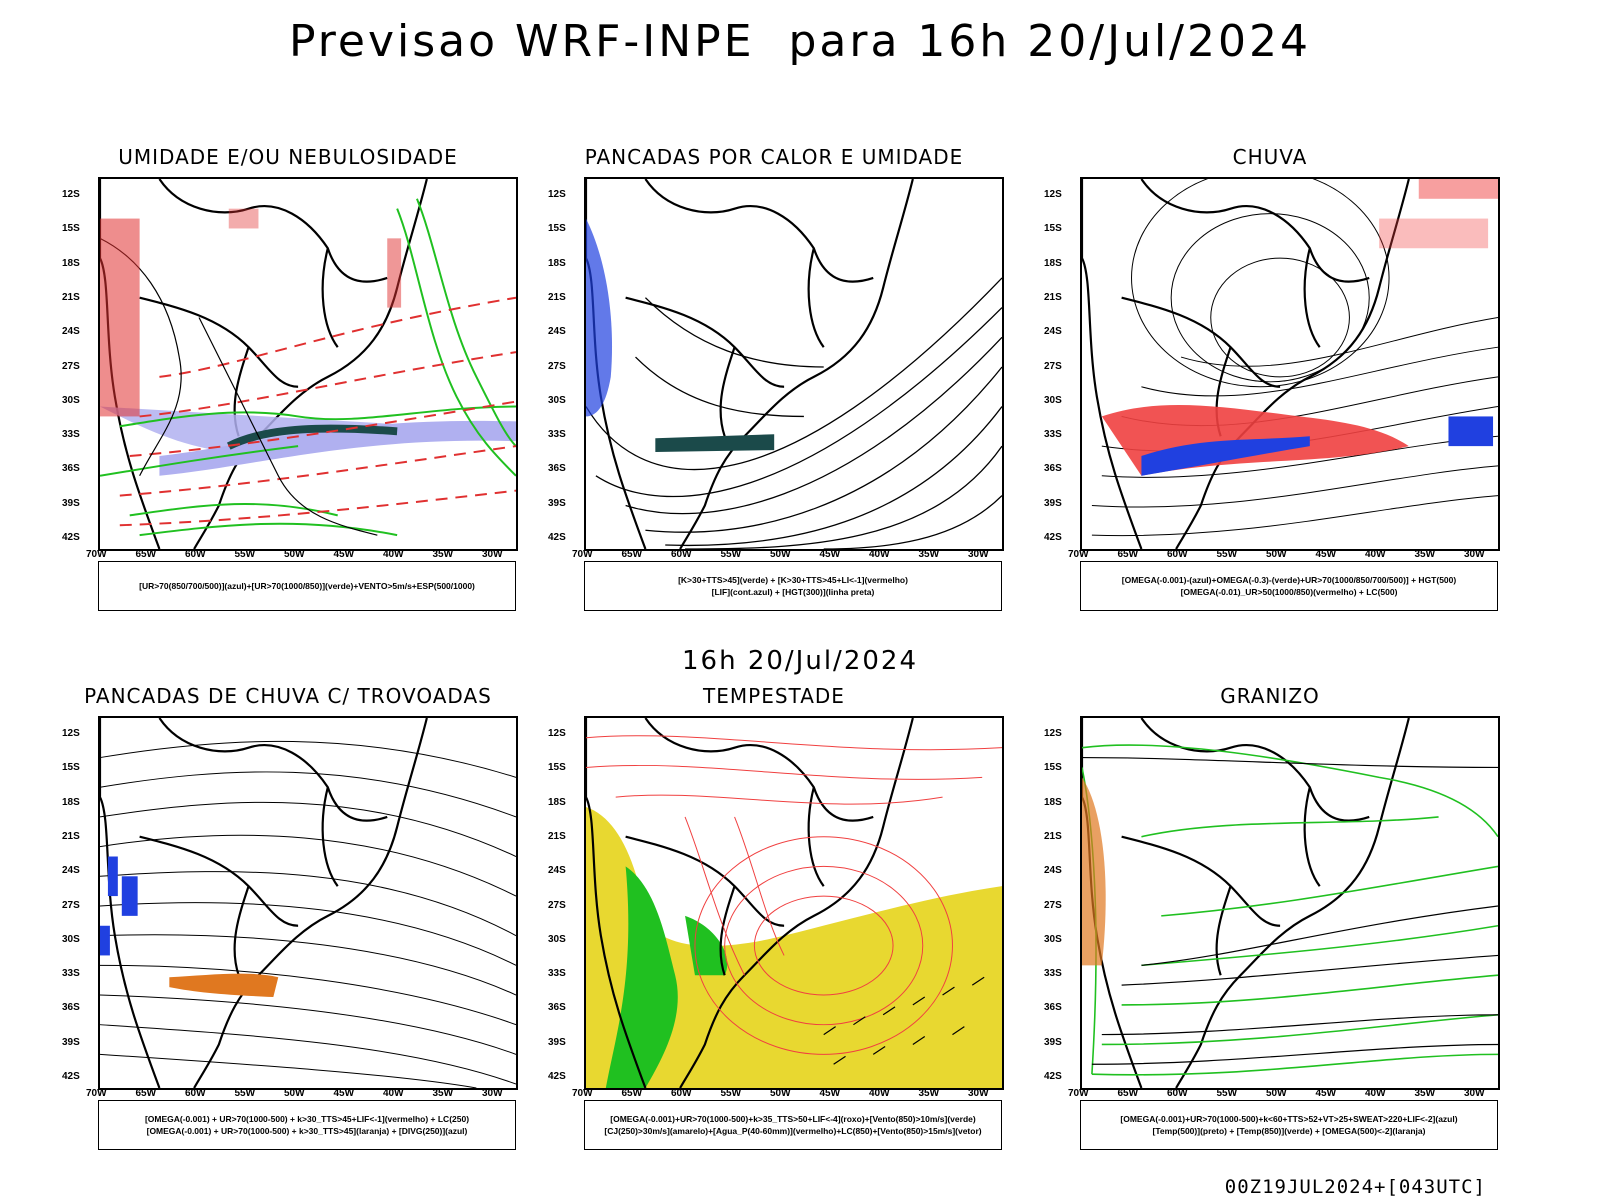 This screenshot has height=1200, width=1600. I want to click on instability-area, so click(715, 443).